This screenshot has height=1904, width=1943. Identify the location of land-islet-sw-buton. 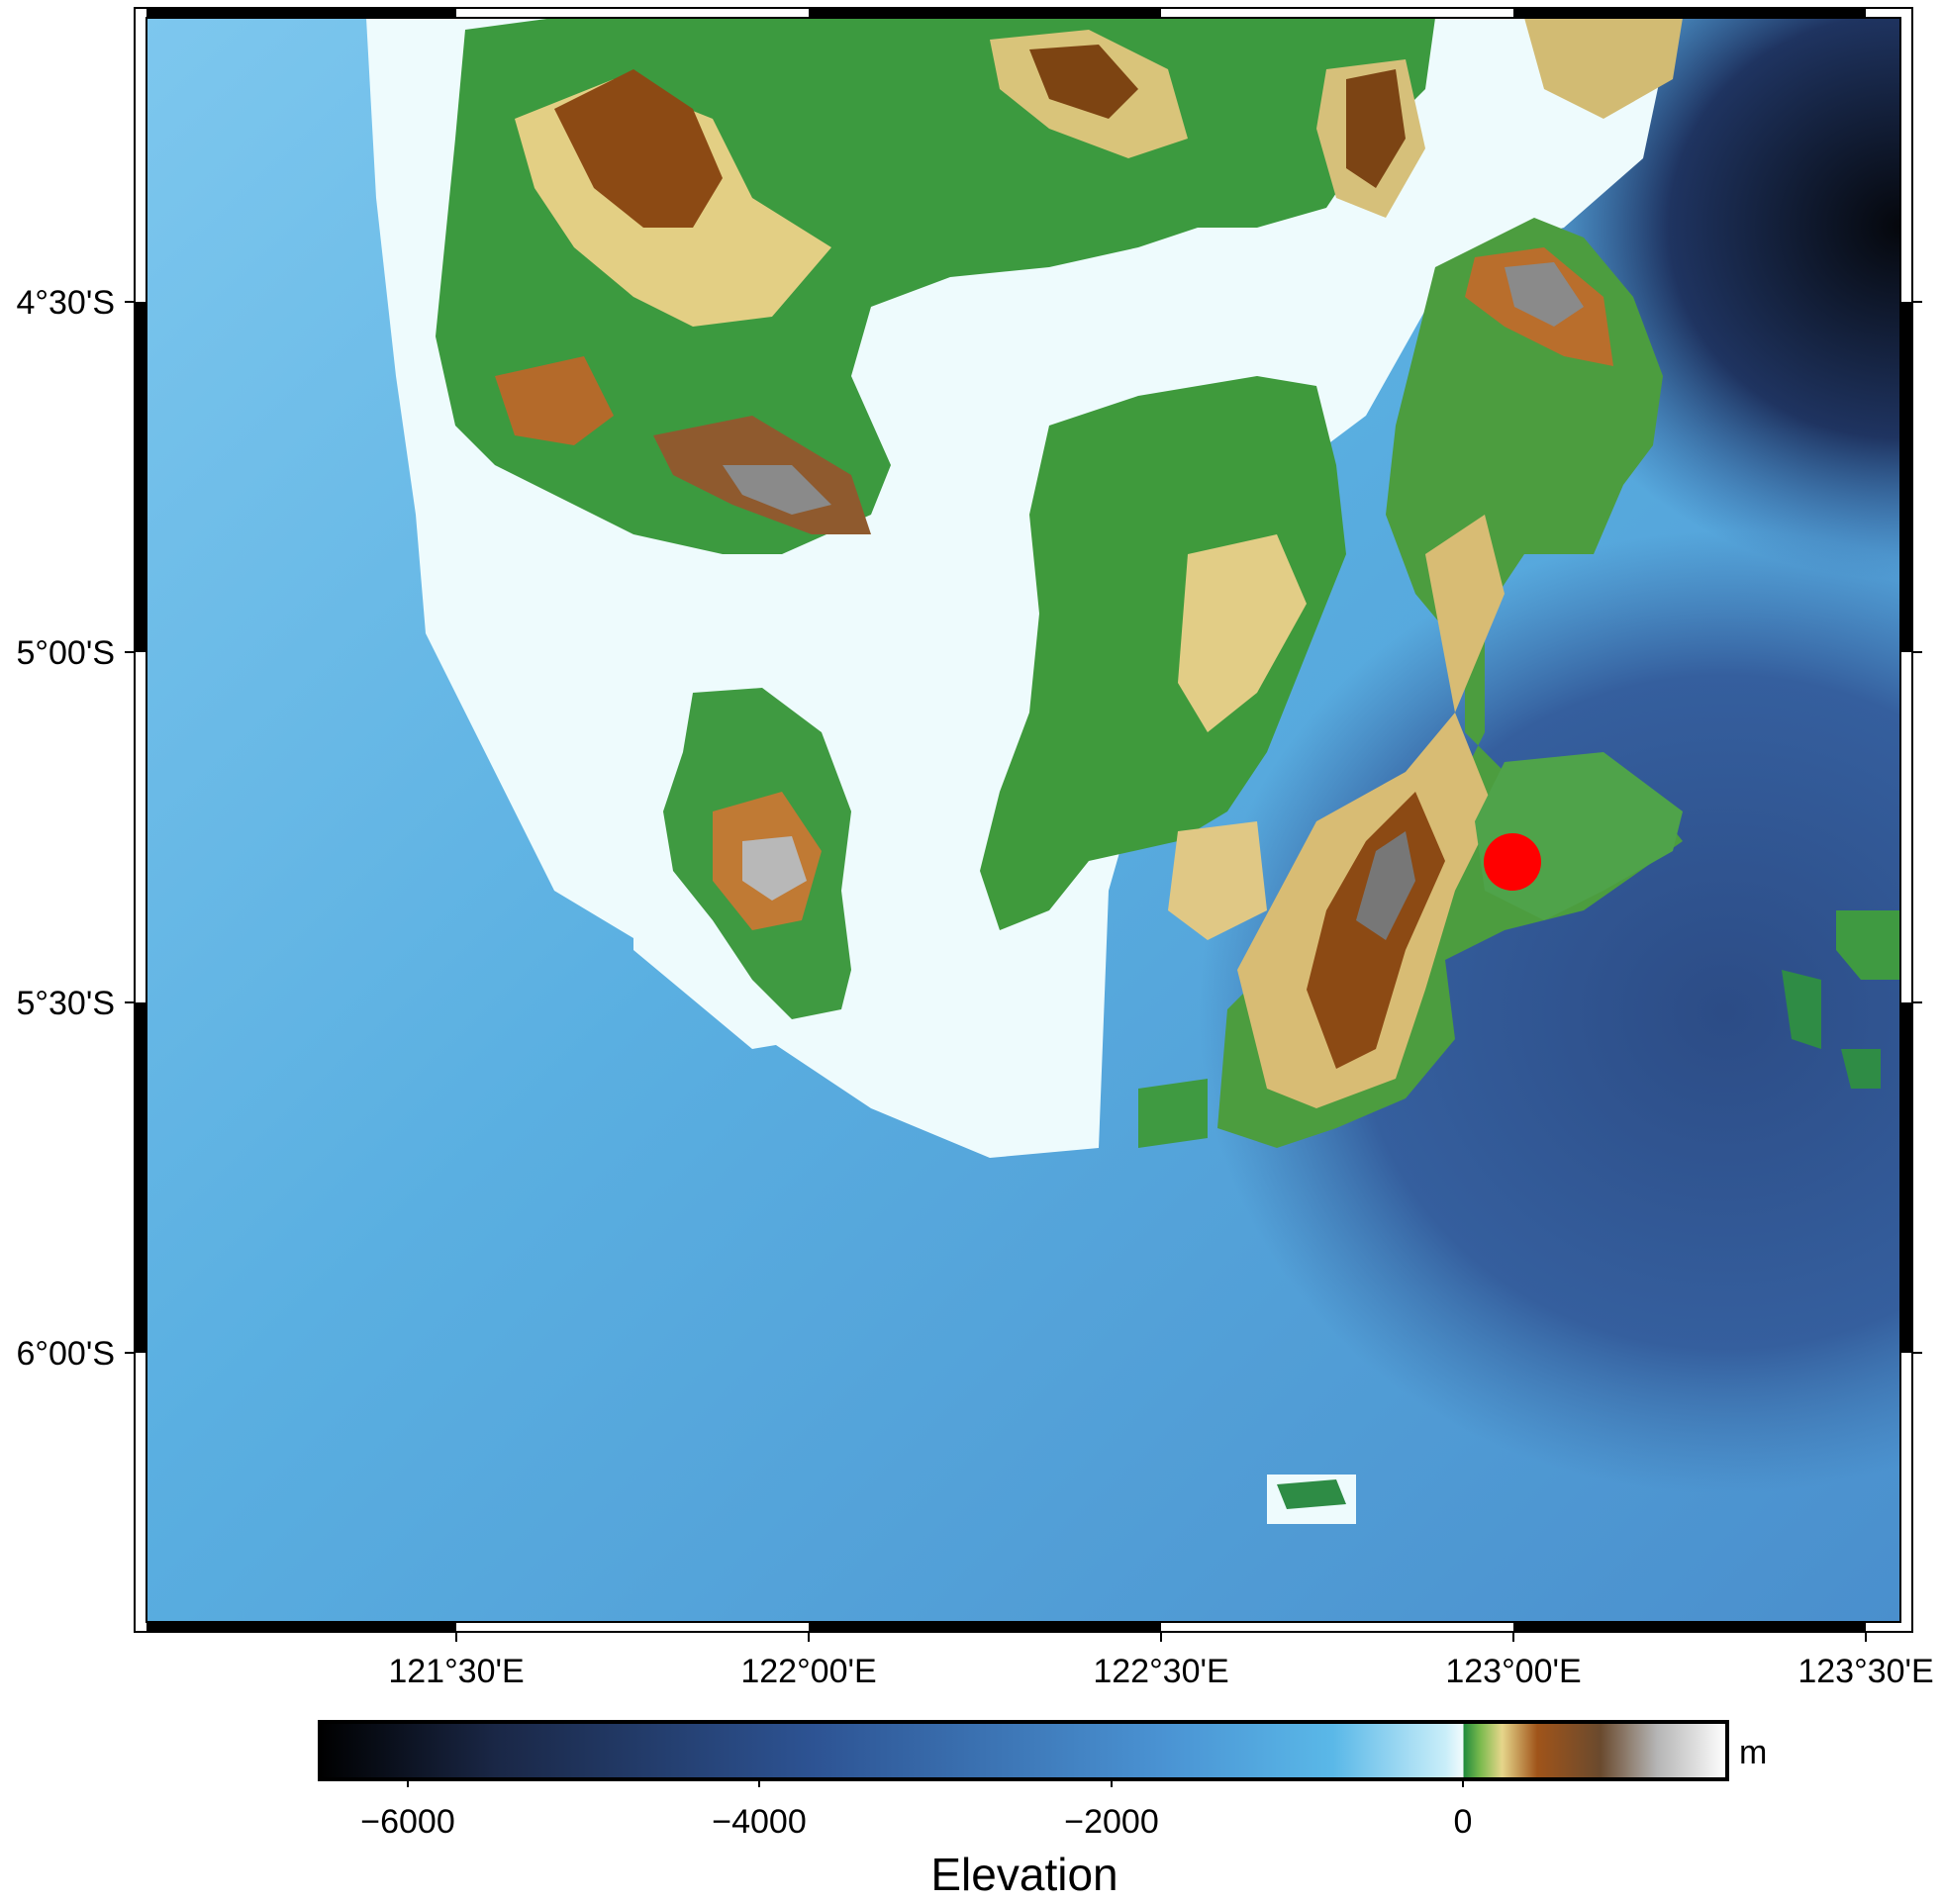
(1173, 1113).